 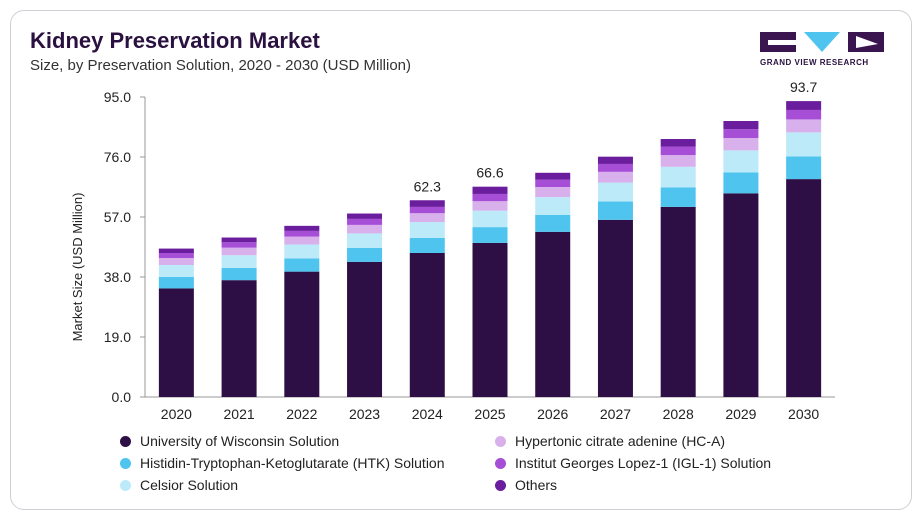 What do you see at coordinates (427, 414) in the screenshot?
I see `x-tick-label: 2024` at bounding box center [427, 414].